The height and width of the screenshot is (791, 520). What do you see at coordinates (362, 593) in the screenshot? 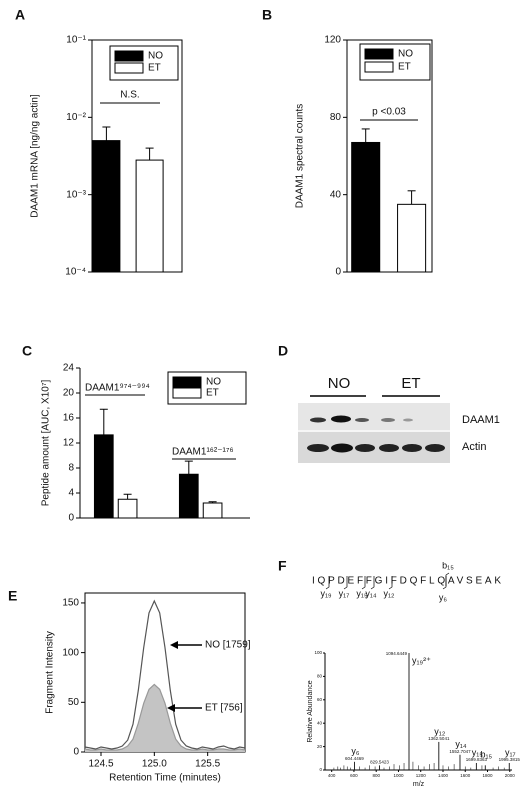
I see `fragment-label: y₁₅` at bounding box center [362, 593].